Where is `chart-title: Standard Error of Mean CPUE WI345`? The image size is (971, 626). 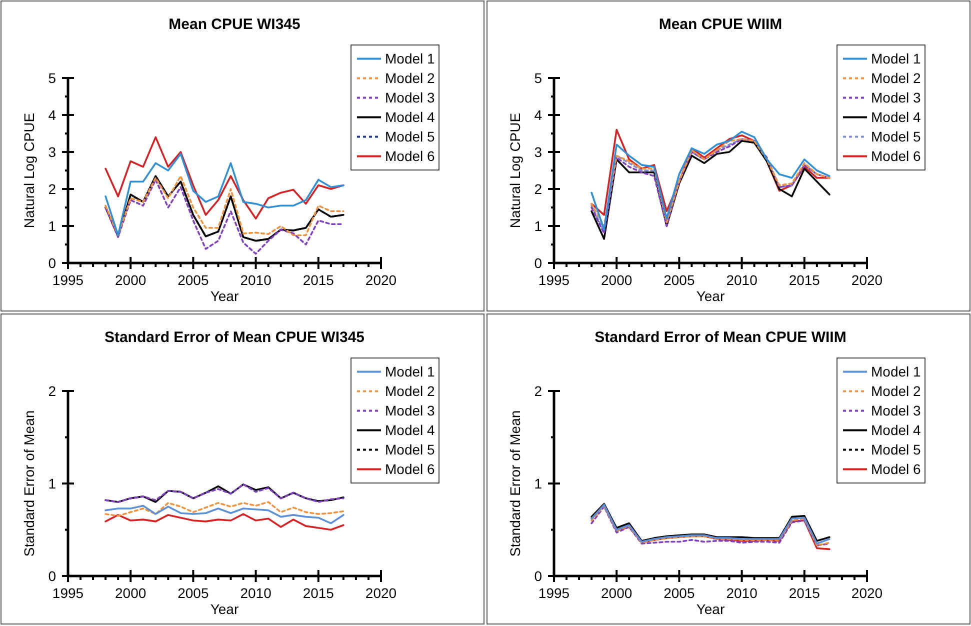 chart-title: Standard Error of Mean CPUE WI345 is located at coordinates (234, 337).